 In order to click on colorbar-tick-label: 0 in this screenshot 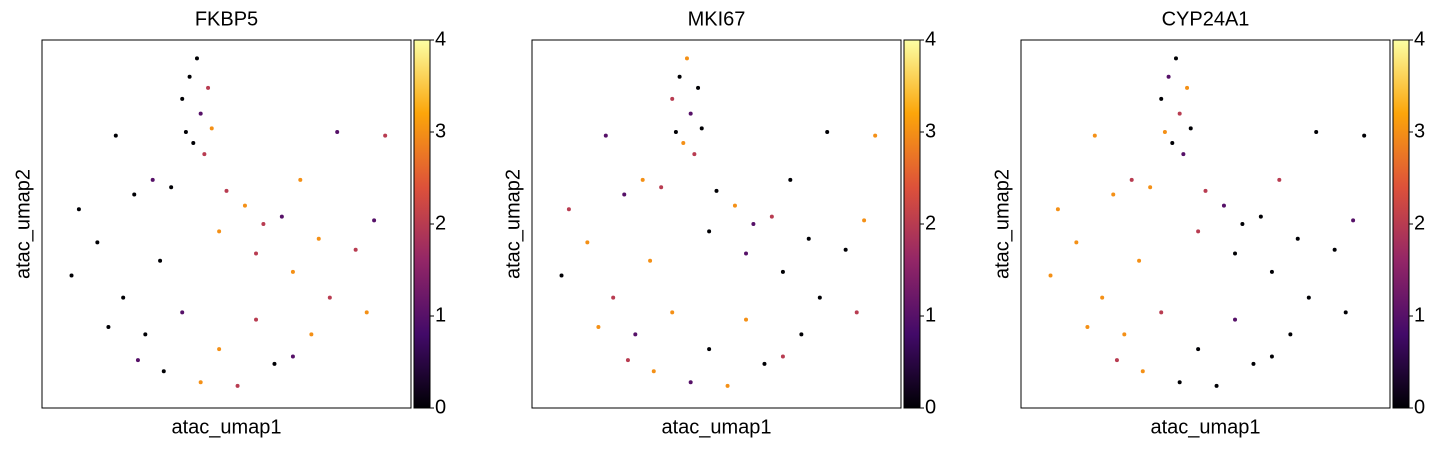, I will do `click(930, 407)`.